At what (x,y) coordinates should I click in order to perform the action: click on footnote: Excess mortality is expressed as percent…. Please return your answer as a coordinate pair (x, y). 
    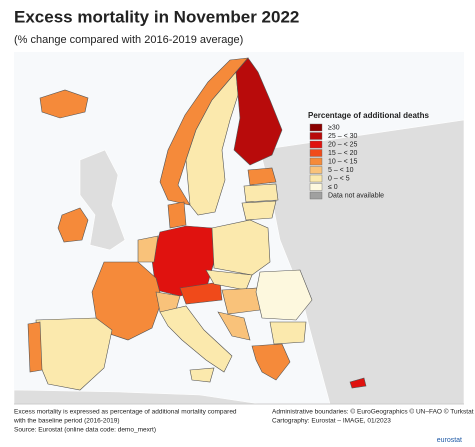
    Looking at the image, I should click on (125, 412).